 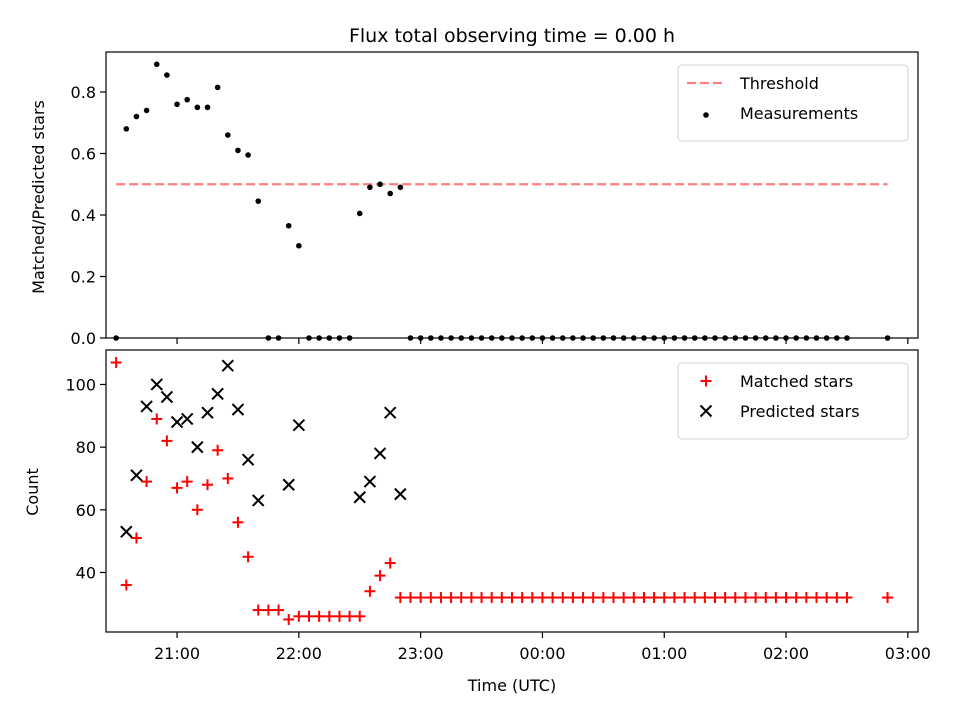 What do you see at coordinates (800, 411) in the screenshot?
I see `legend-label: Predicted stars` at bounding box center [800, 411].